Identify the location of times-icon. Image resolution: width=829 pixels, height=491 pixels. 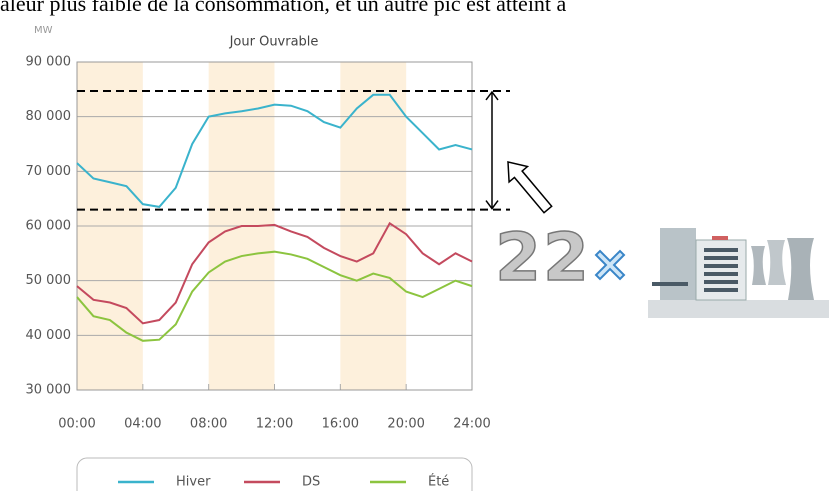
(610, 265).